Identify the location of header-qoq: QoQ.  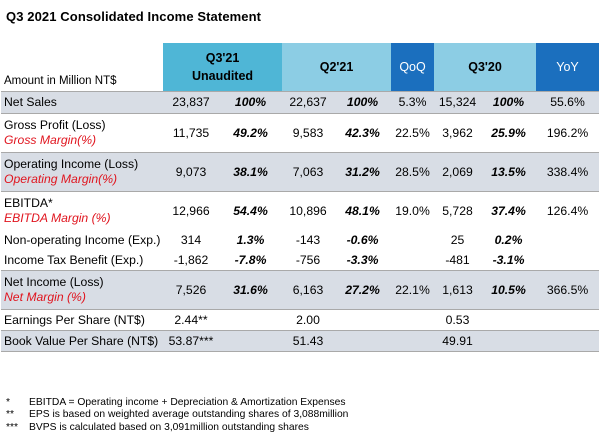
(413, 67).